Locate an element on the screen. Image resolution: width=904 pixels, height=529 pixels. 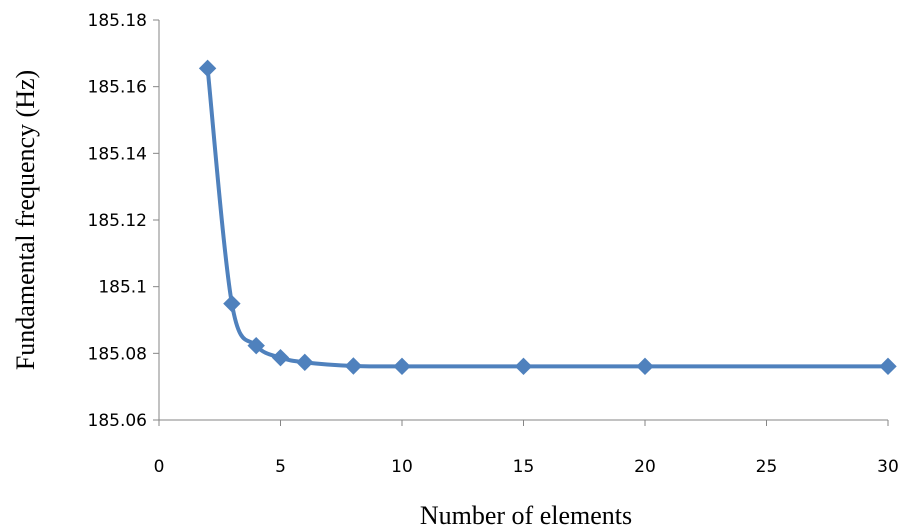
y-axis-title: Fundamental frequency (Hz) is located at coordinates (25, 220).